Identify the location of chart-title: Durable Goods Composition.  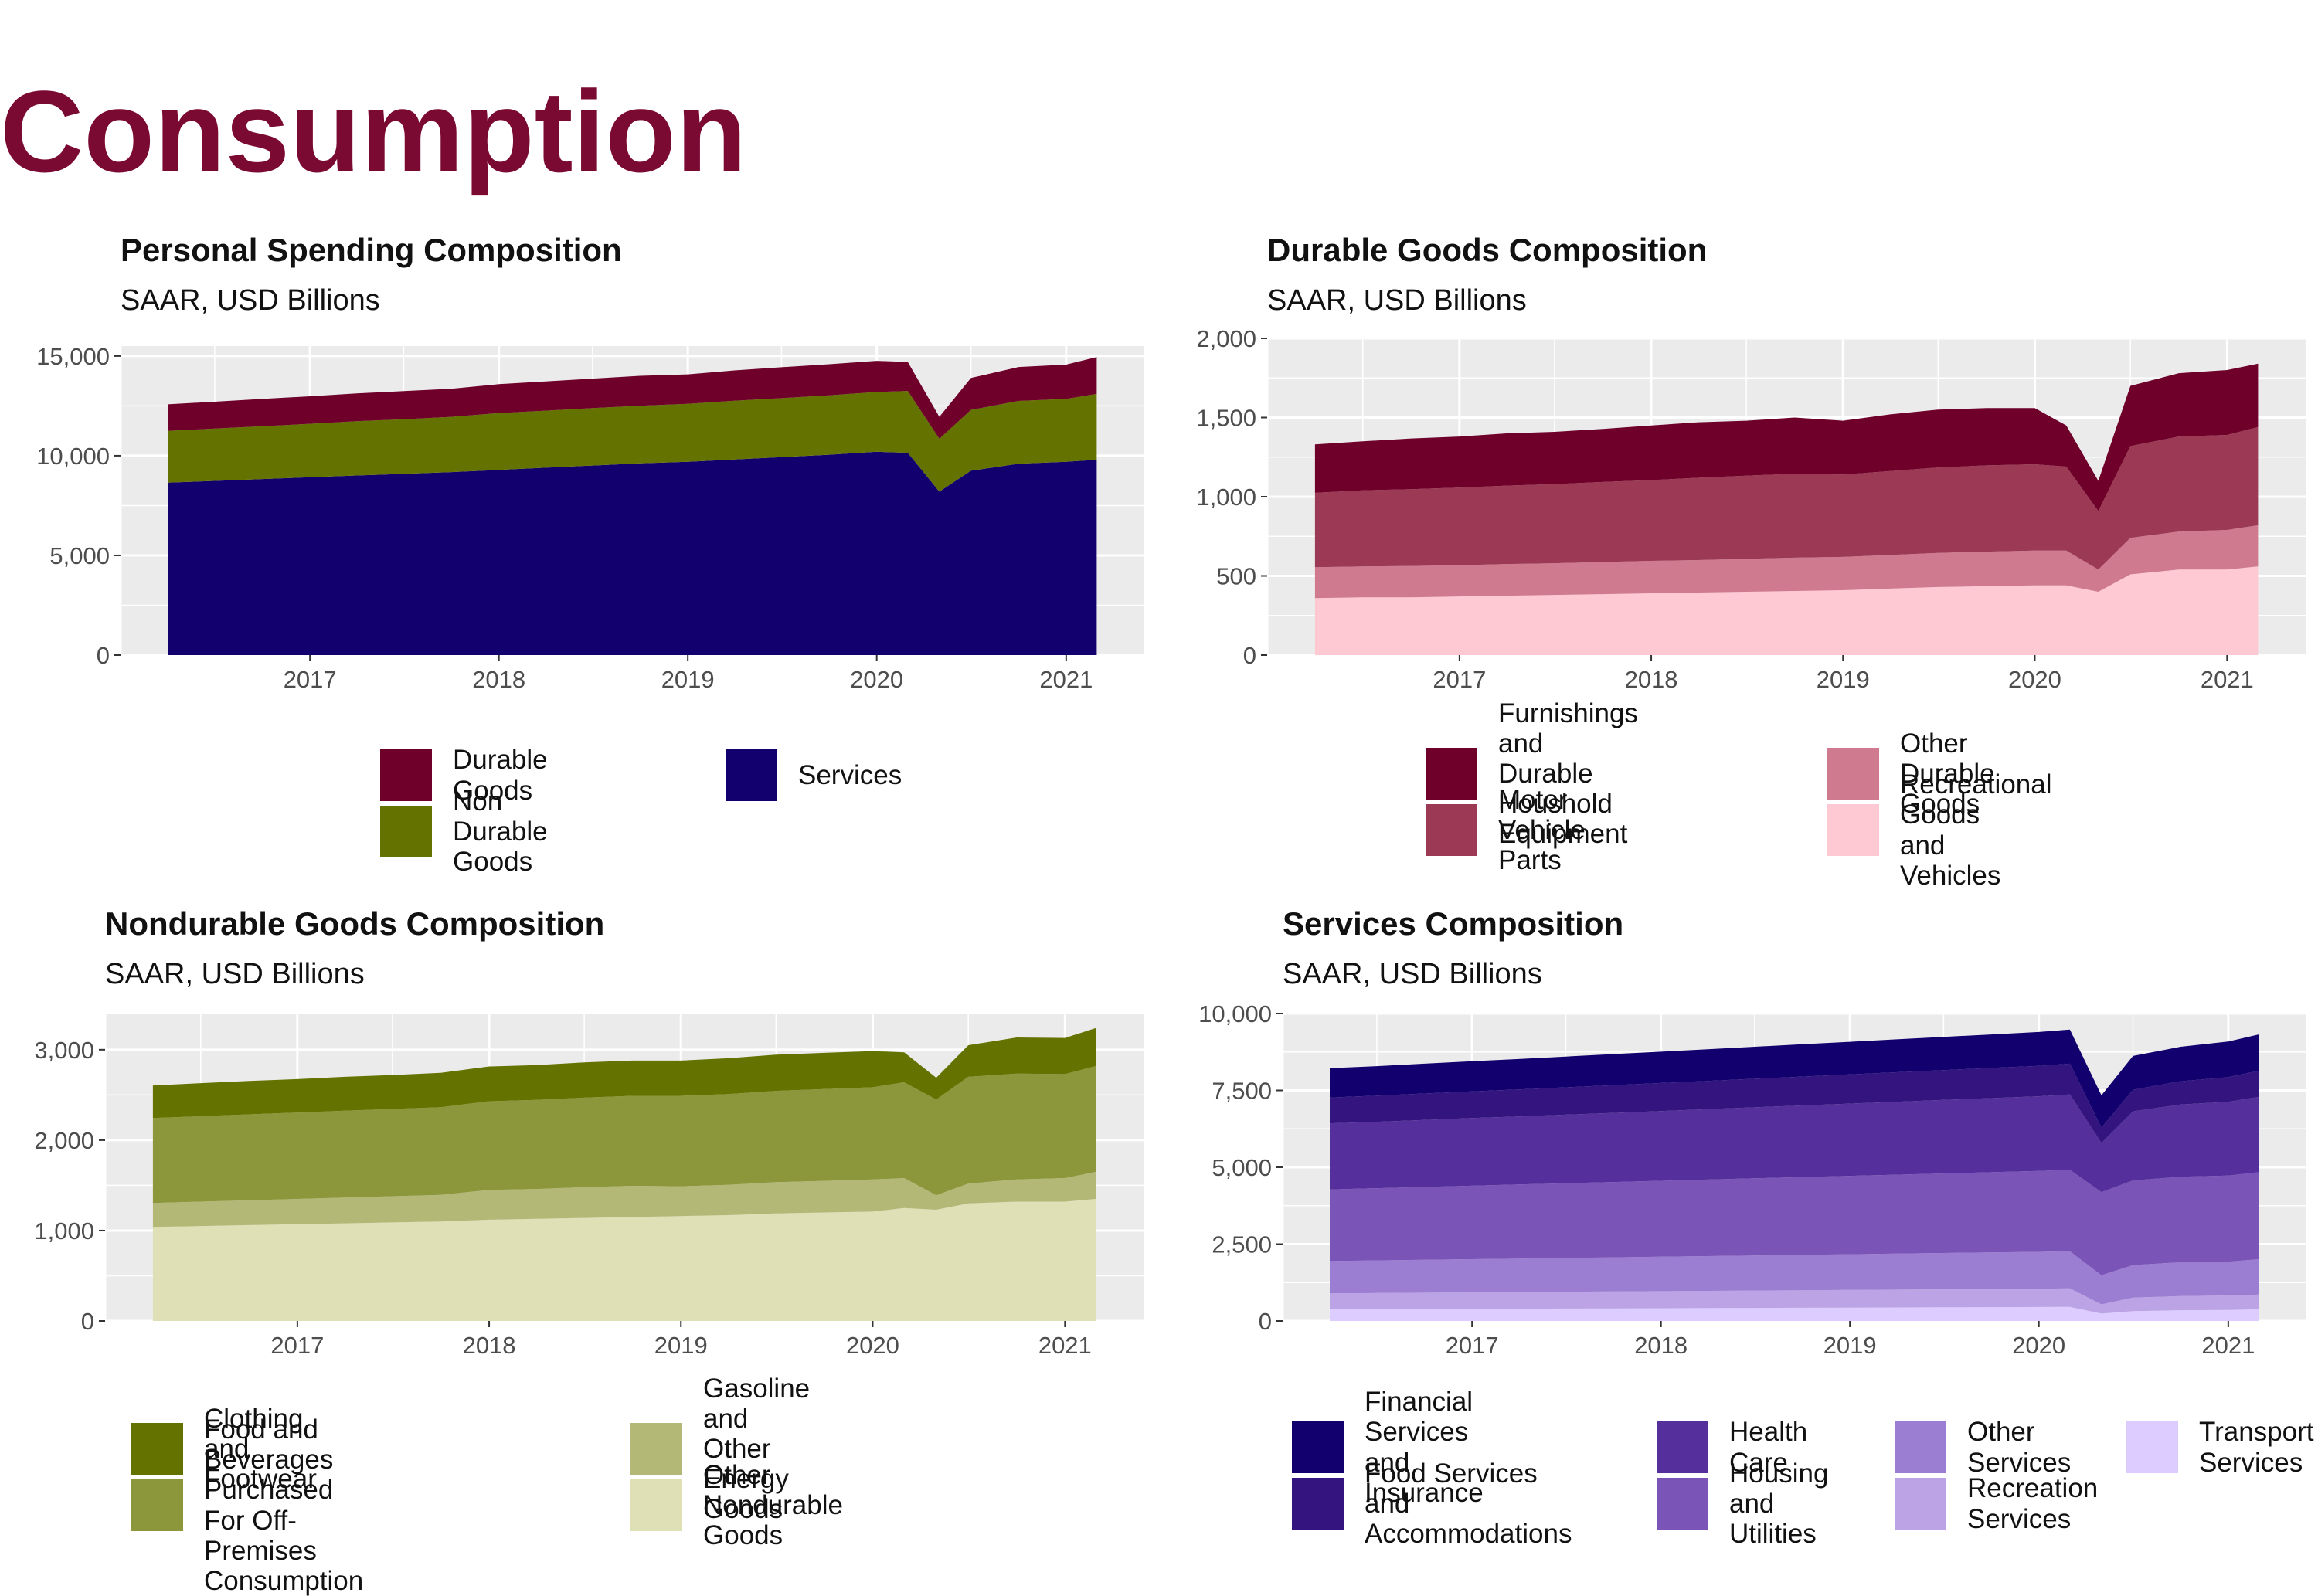
(1487, 250).